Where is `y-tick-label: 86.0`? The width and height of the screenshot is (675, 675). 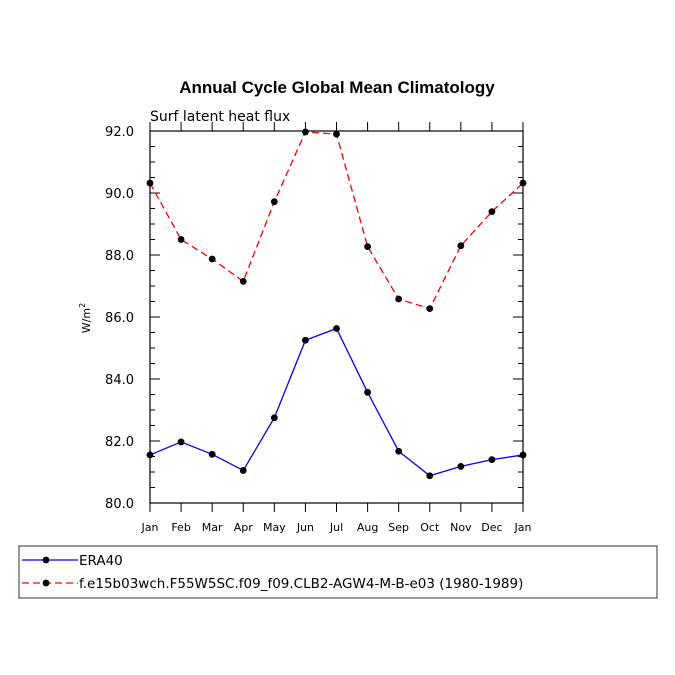 y-tick-label: 86.0 is located at coordinates (119, 318).